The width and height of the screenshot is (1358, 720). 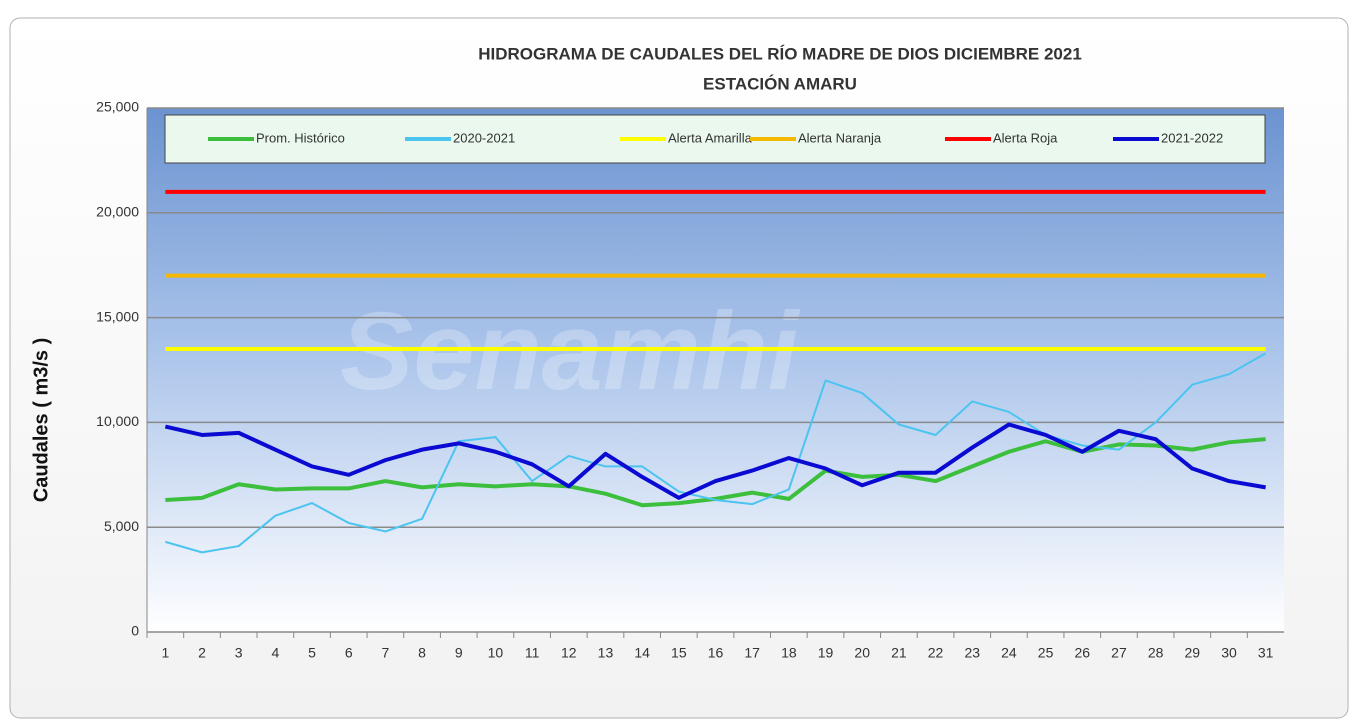 What do you see at coordinates (117, 421) in the screenshot?
I see `y-tick-label: 10,000` at bounding box center [117, 421].